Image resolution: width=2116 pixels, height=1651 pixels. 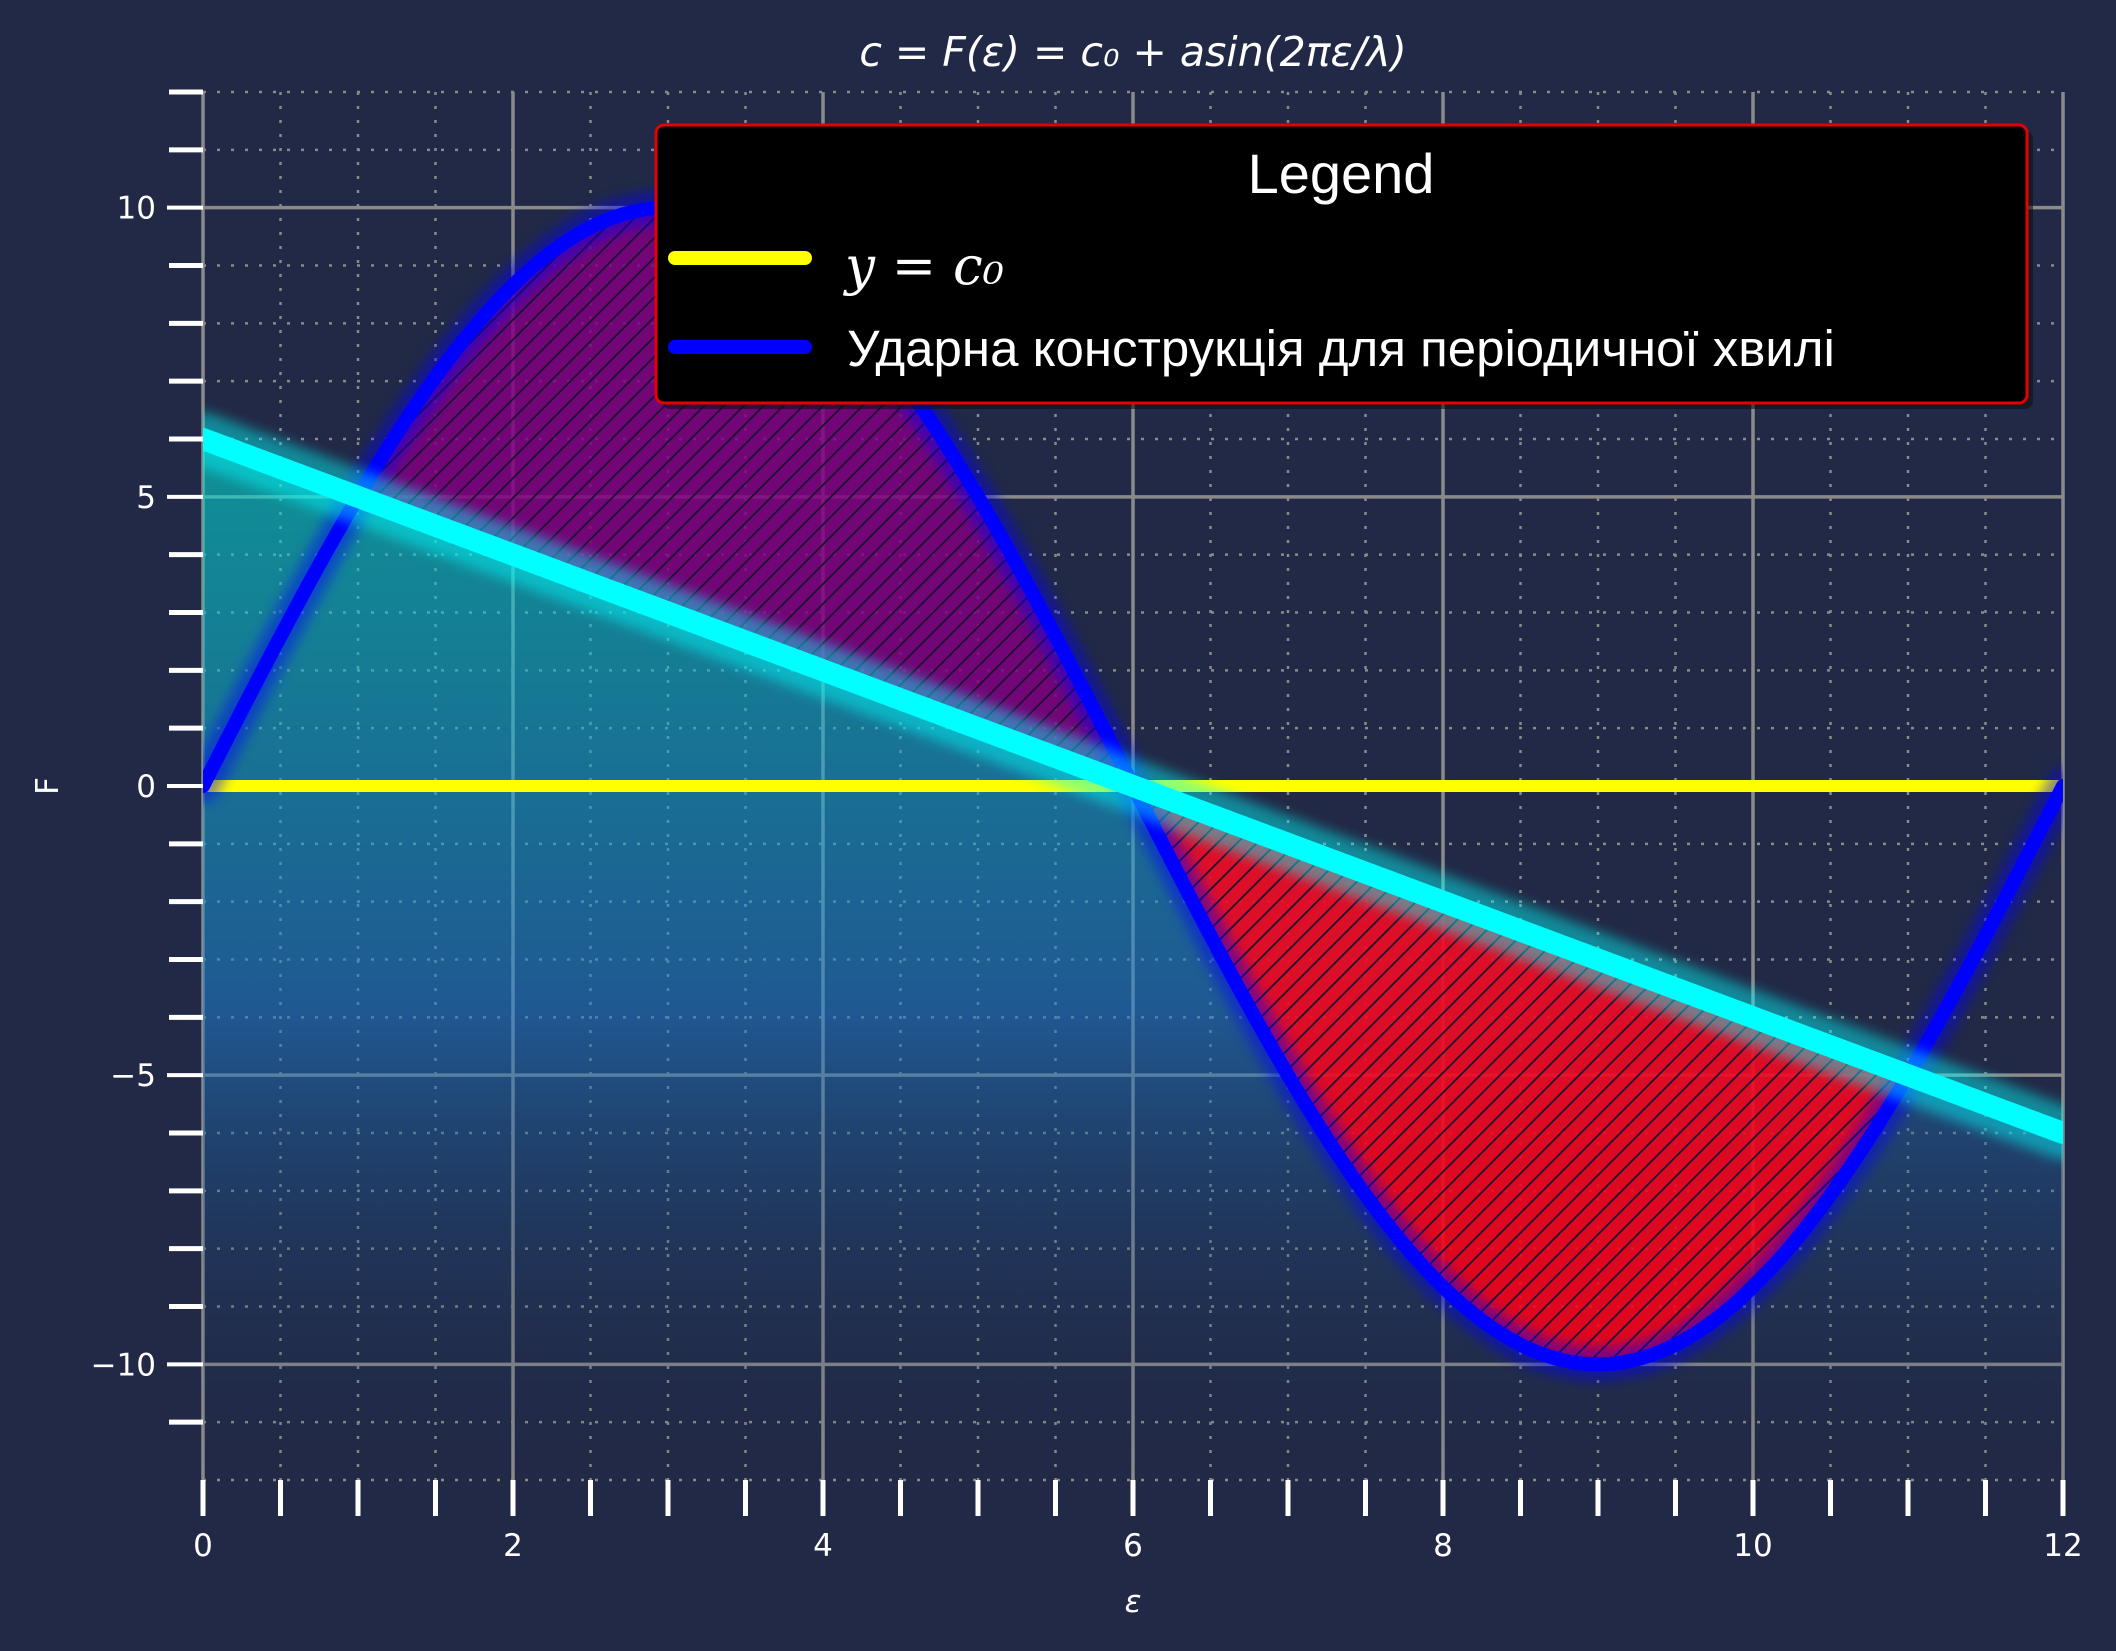 I want to click on y-tick-label: 0, so click(x=146, y=787).